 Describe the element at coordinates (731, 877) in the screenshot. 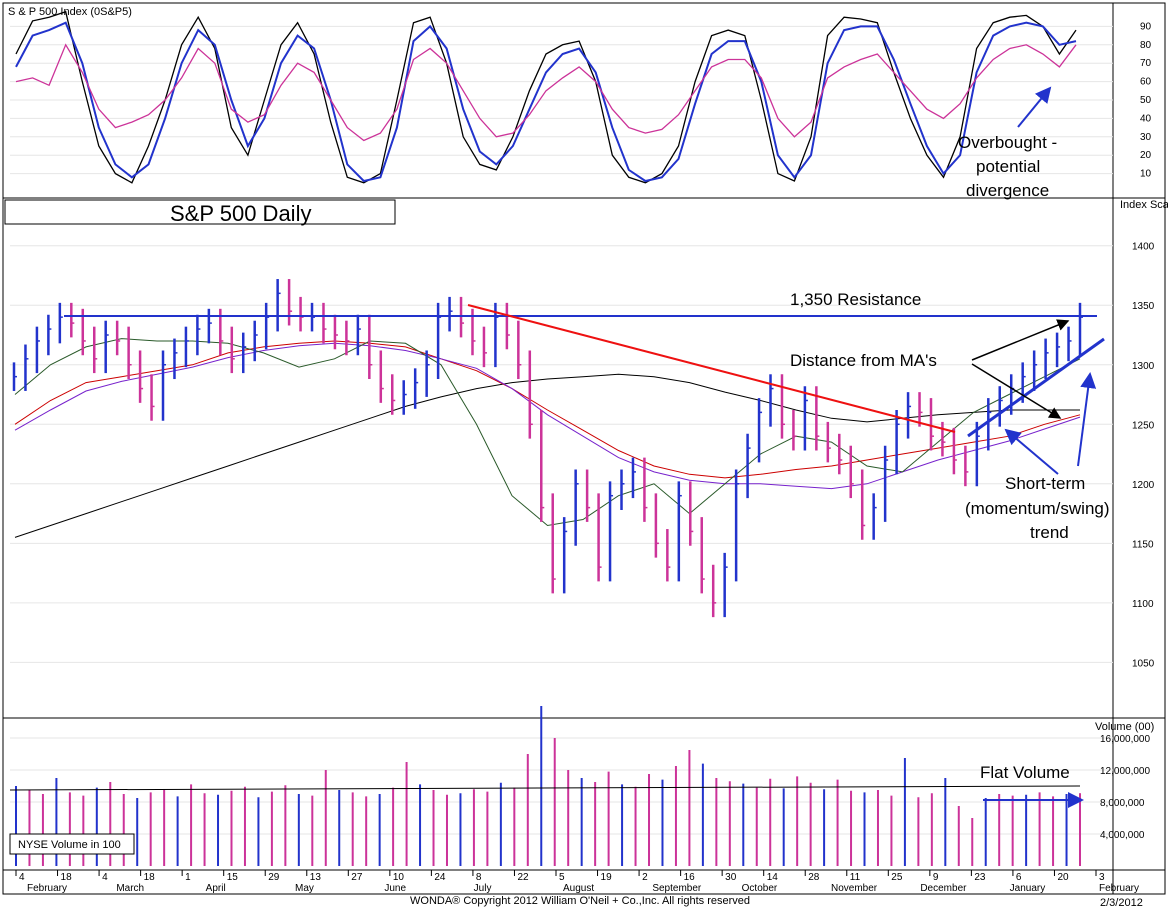

I see `x-day-label: 30` at that location.